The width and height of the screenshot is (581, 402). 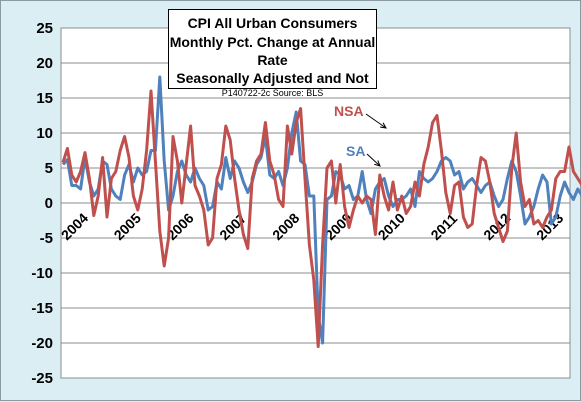 What do you see at coordinates (42, 378) in the screenshot?
I see `y-tick-label: -25` at bounding box center [42, 378].